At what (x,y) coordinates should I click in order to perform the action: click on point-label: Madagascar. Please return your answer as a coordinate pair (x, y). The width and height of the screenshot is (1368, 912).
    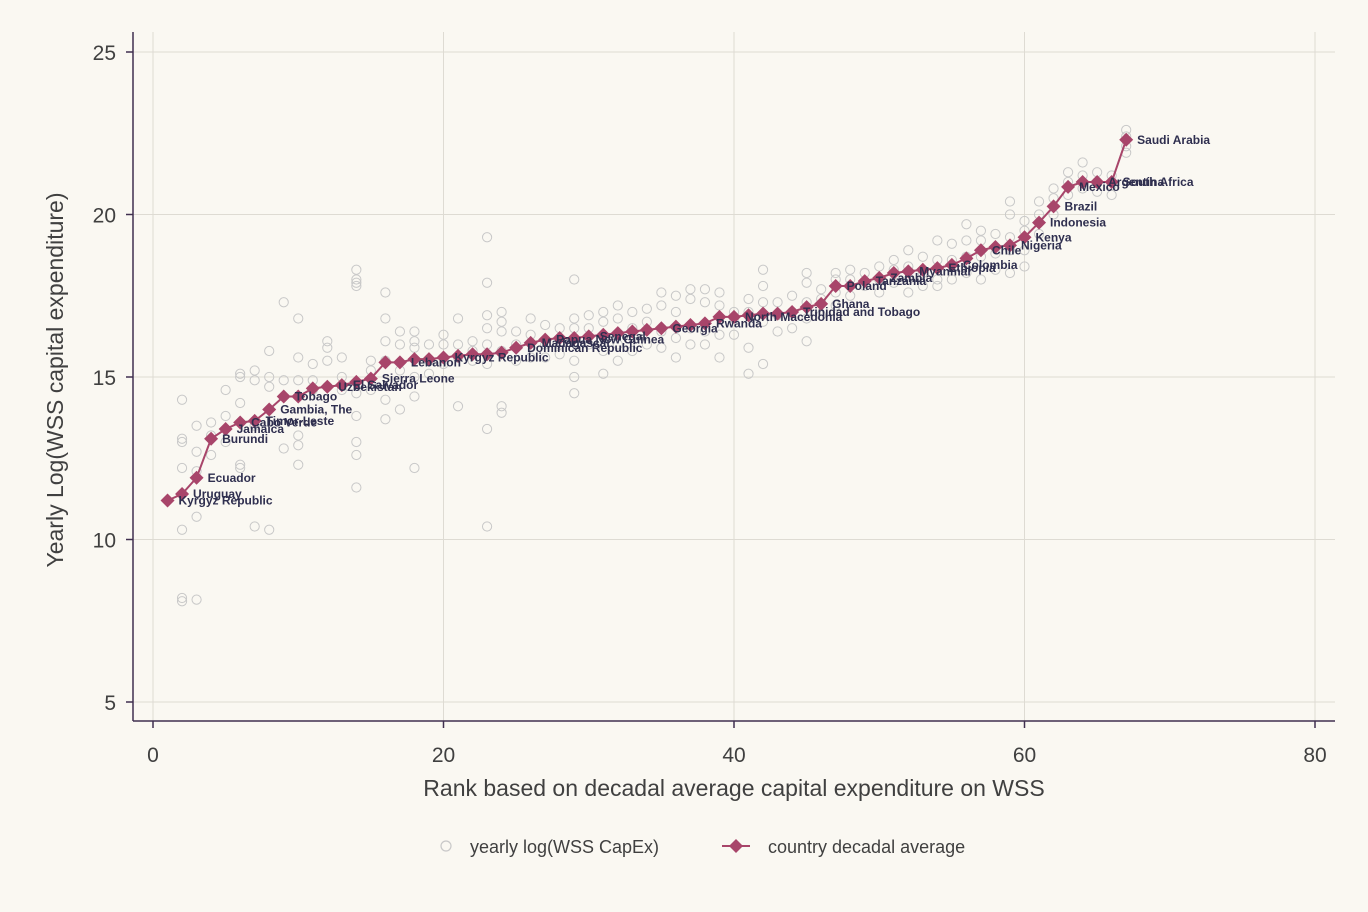
    Looking at the image, I should click on (577, 343).